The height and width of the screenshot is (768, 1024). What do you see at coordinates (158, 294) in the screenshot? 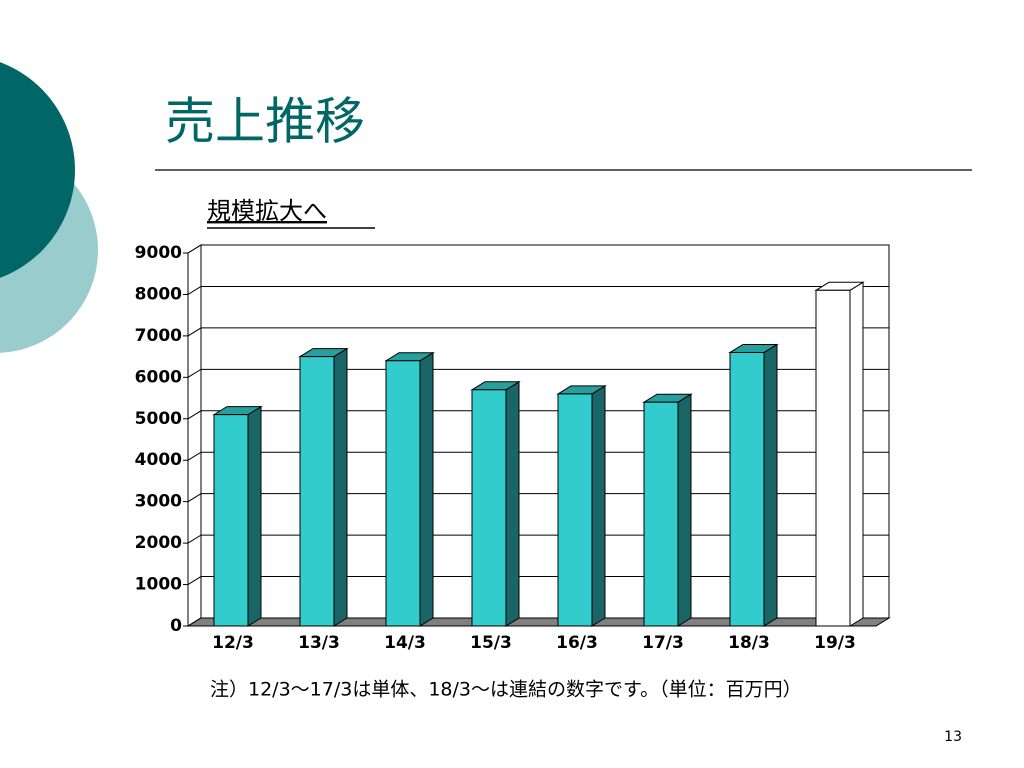
I see `y-tick-label: 8000` at bounding box center [158, 294].